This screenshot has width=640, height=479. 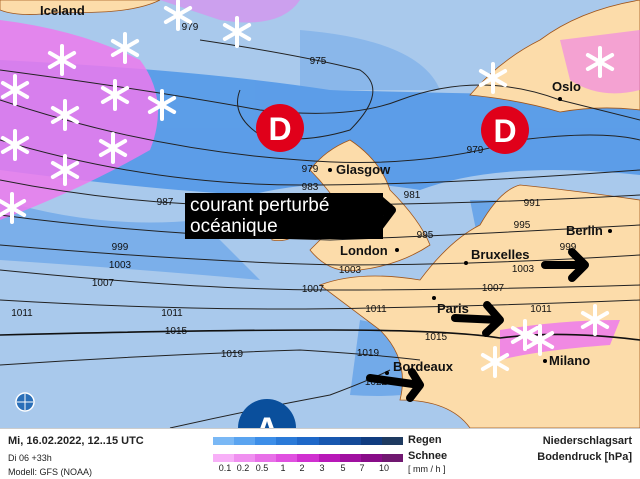 I want to click on city-label-iceland: Iceland, so click(x=62, y=10).